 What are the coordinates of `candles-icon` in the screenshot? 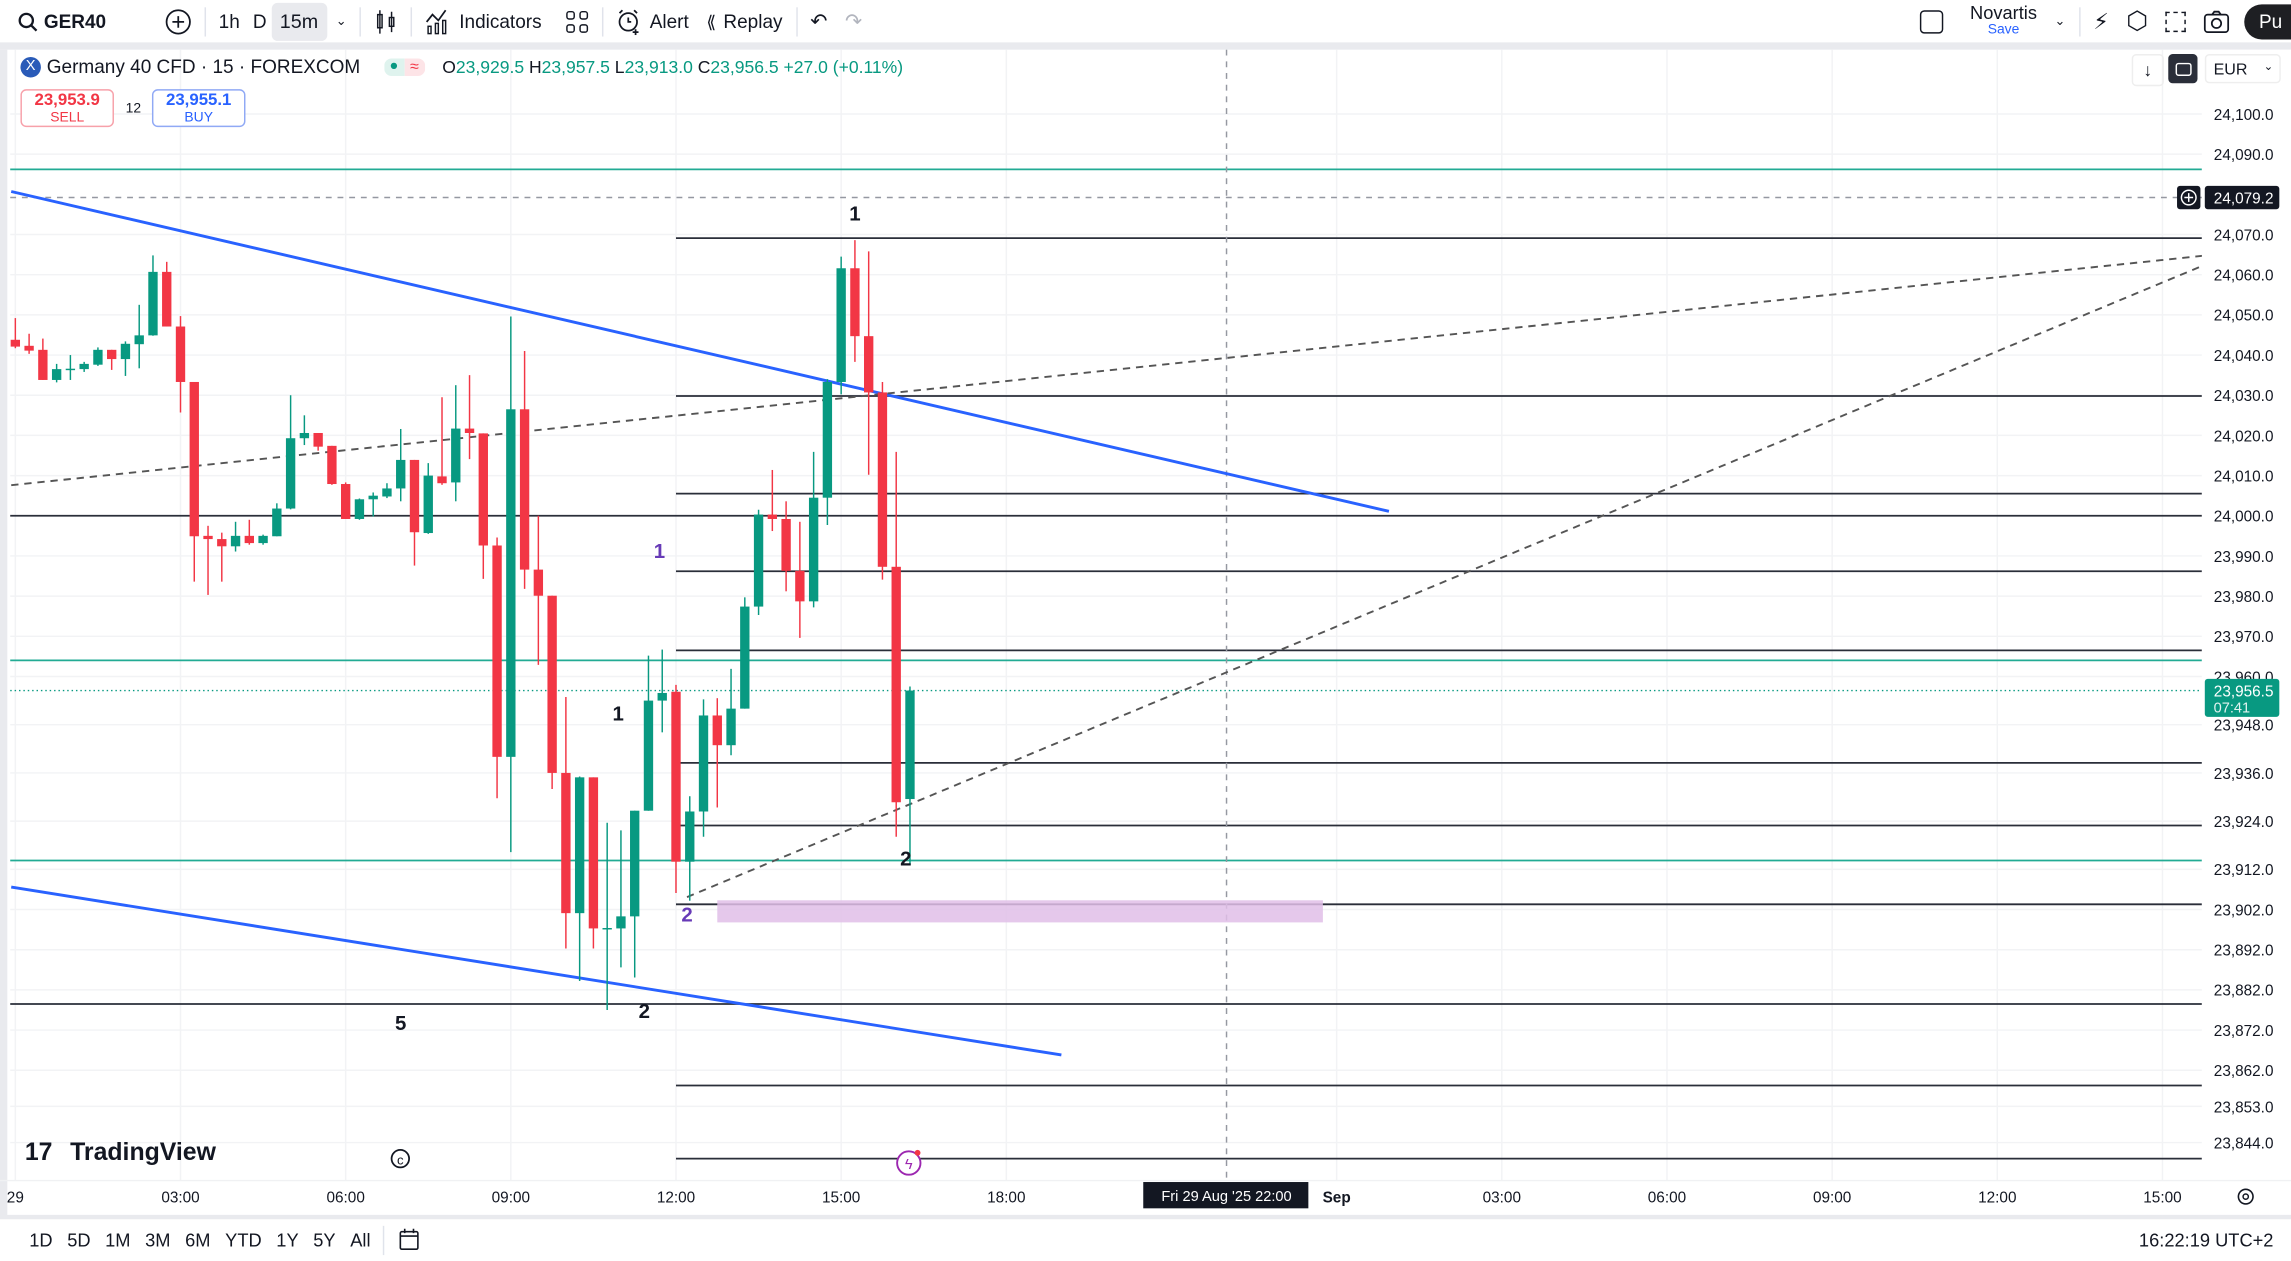 It's located at (386, 21).